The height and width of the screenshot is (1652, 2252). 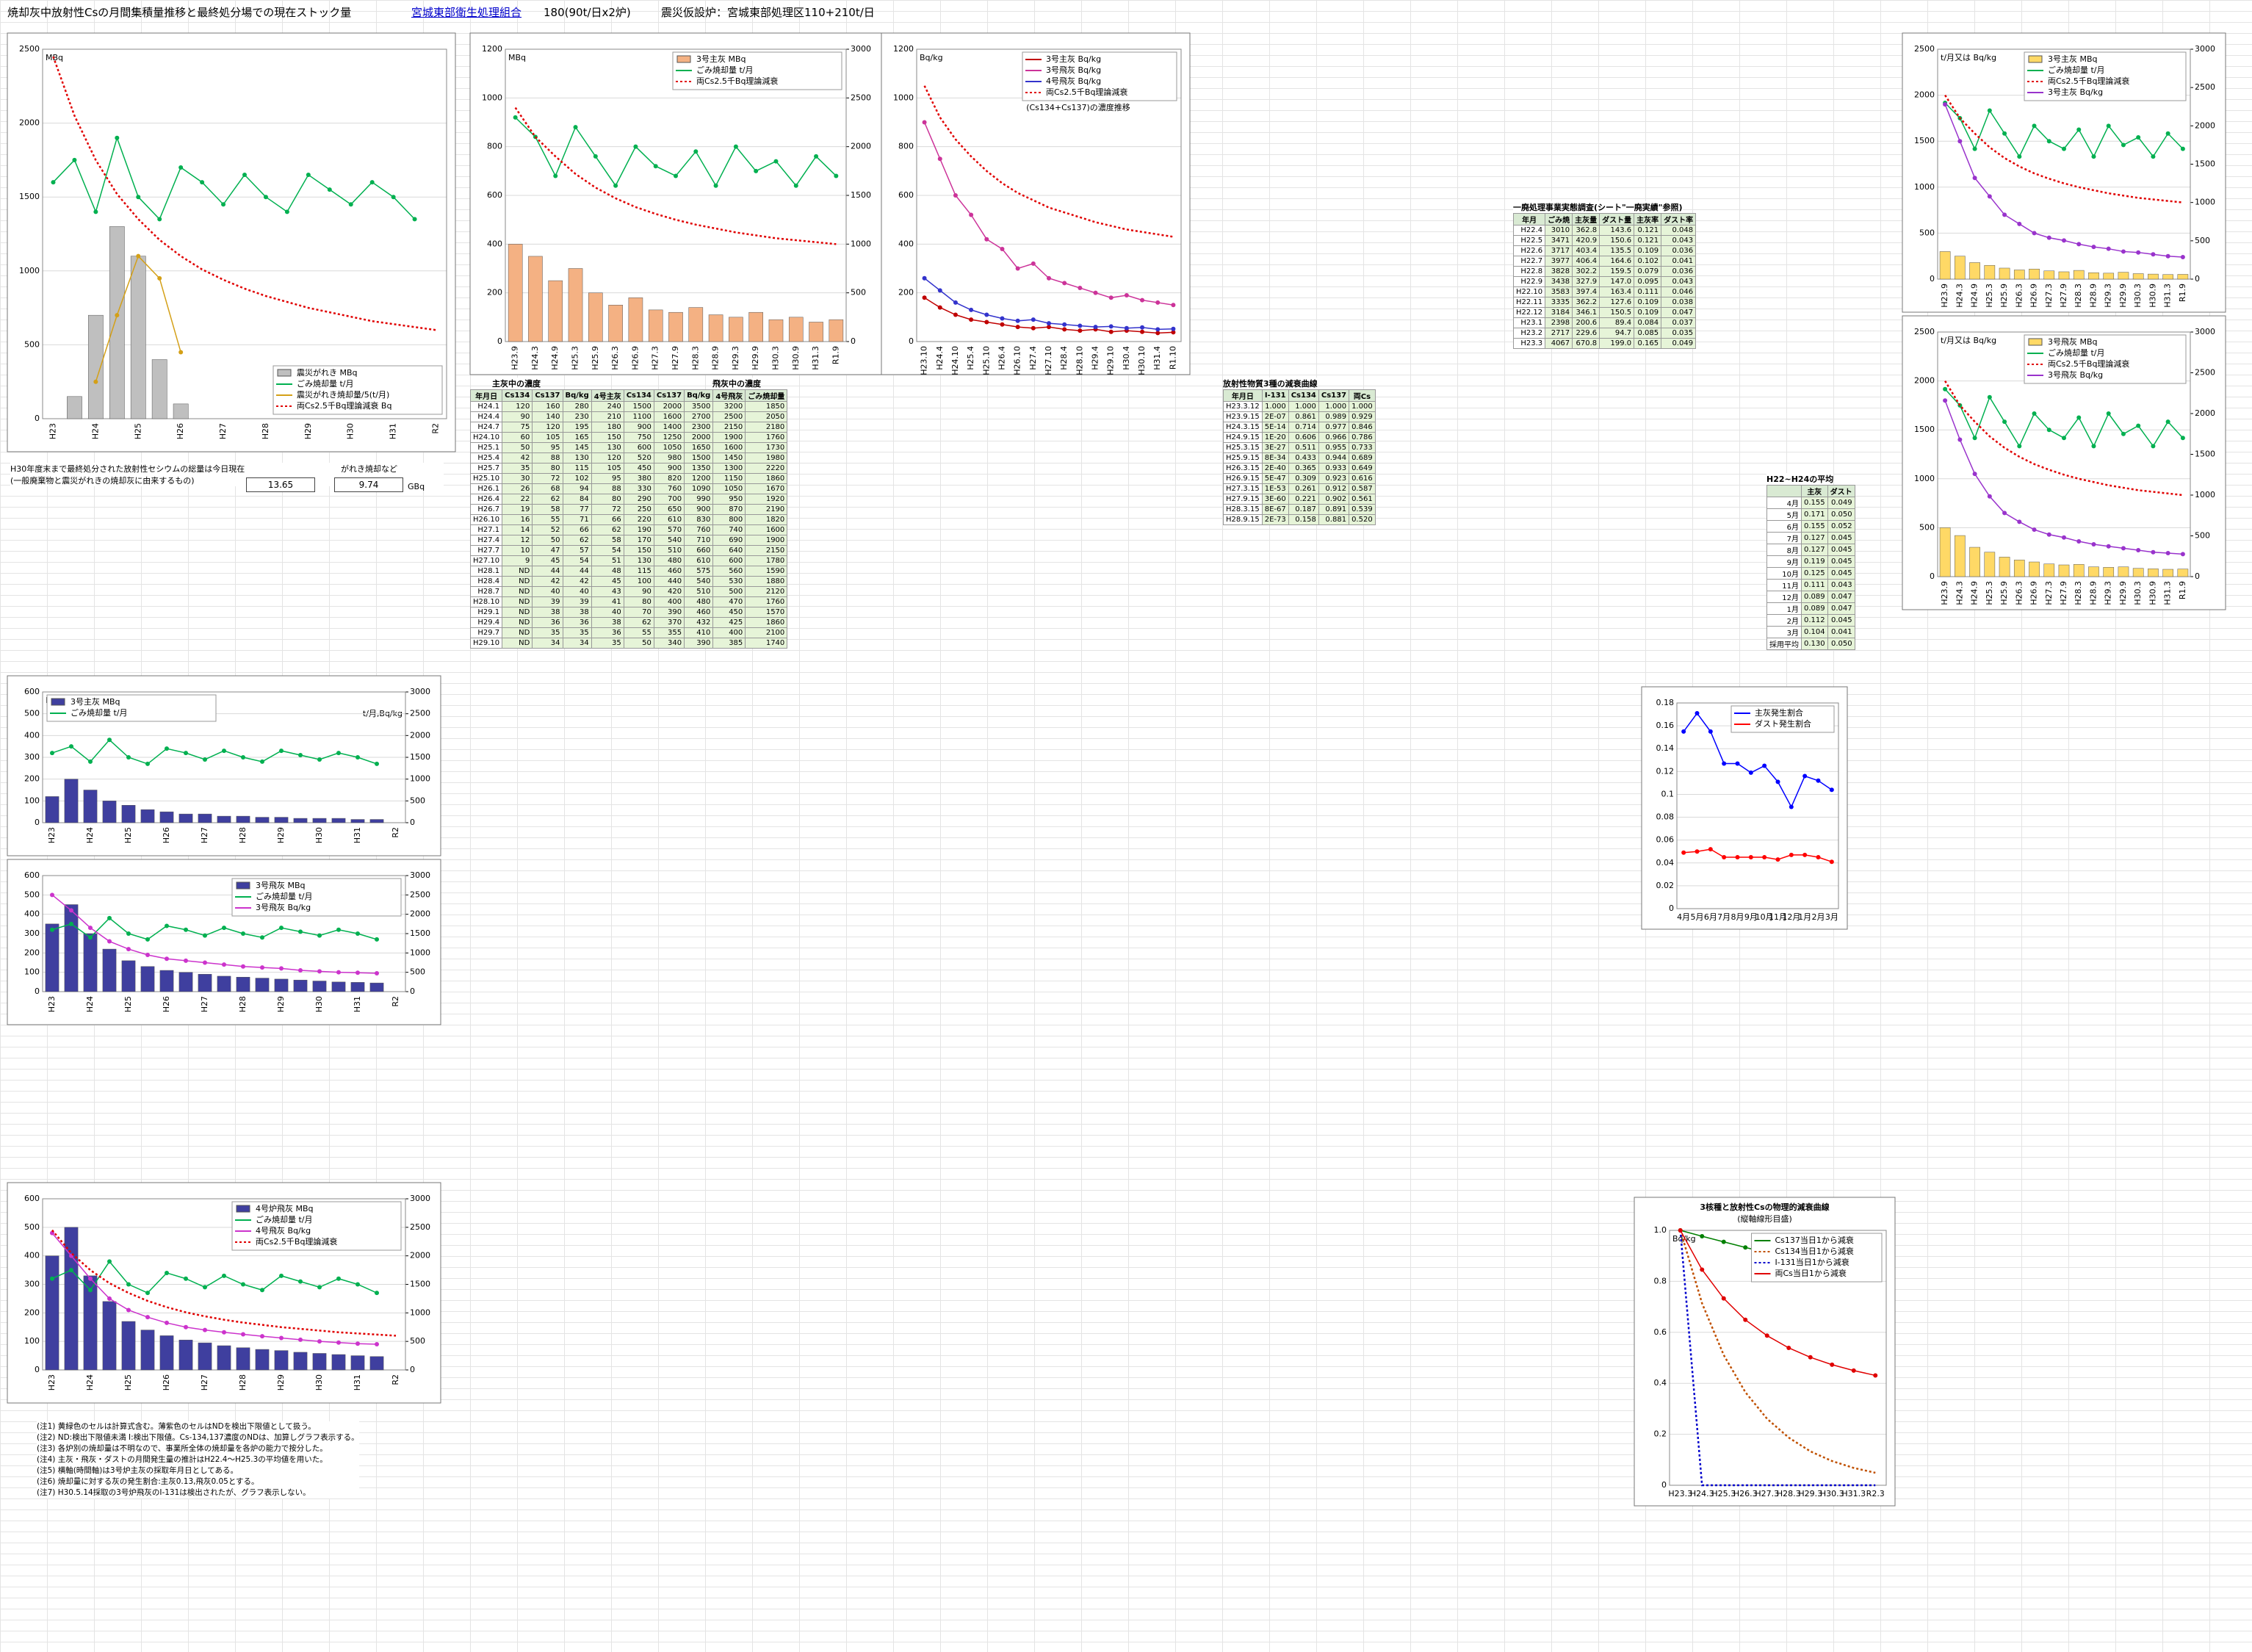 What do you see at coordinates (1529, 230) in the screenshot?
I see `table-cell: H22.4` at bounding box center [1529, 230].